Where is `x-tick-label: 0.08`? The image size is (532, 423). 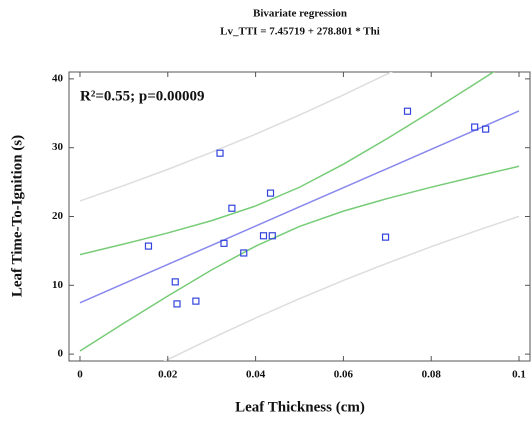 x-tick-label: 0.08 is located at coordinates (432, 375).